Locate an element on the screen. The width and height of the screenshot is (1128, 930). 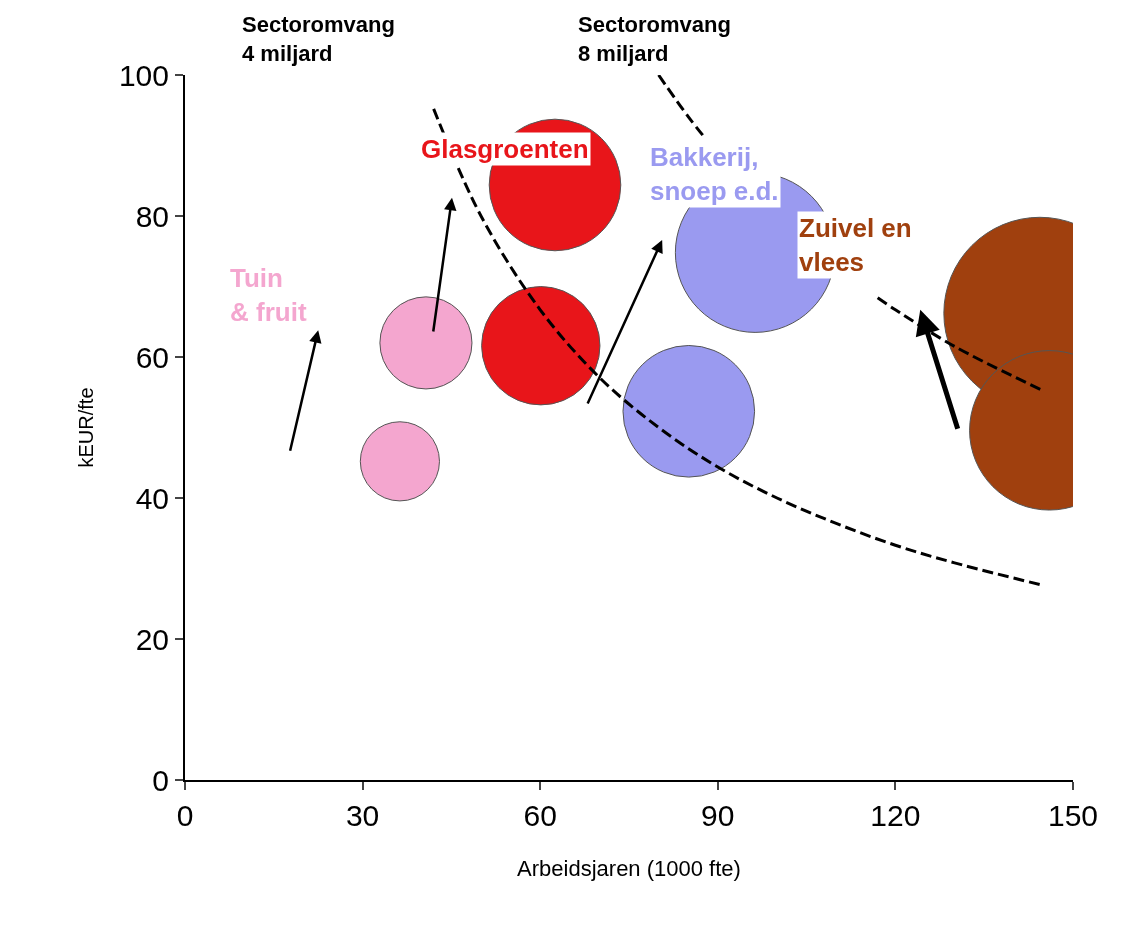
y-tick-label: 80 is located at coordinates (152, 216).